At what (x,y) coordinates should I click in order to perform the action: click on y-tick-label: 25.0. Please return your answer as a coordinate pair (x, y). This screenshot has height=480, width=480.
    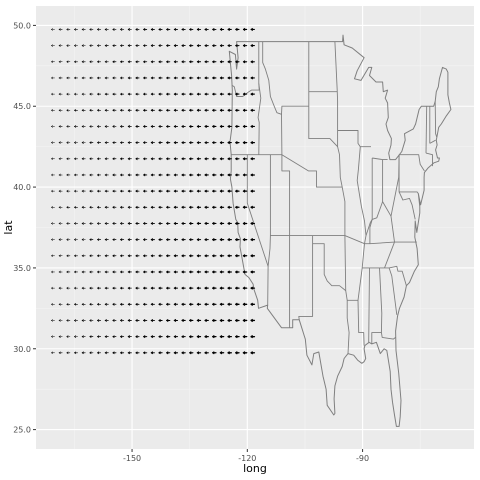
    Looking at the image, I should click on (22, 430).